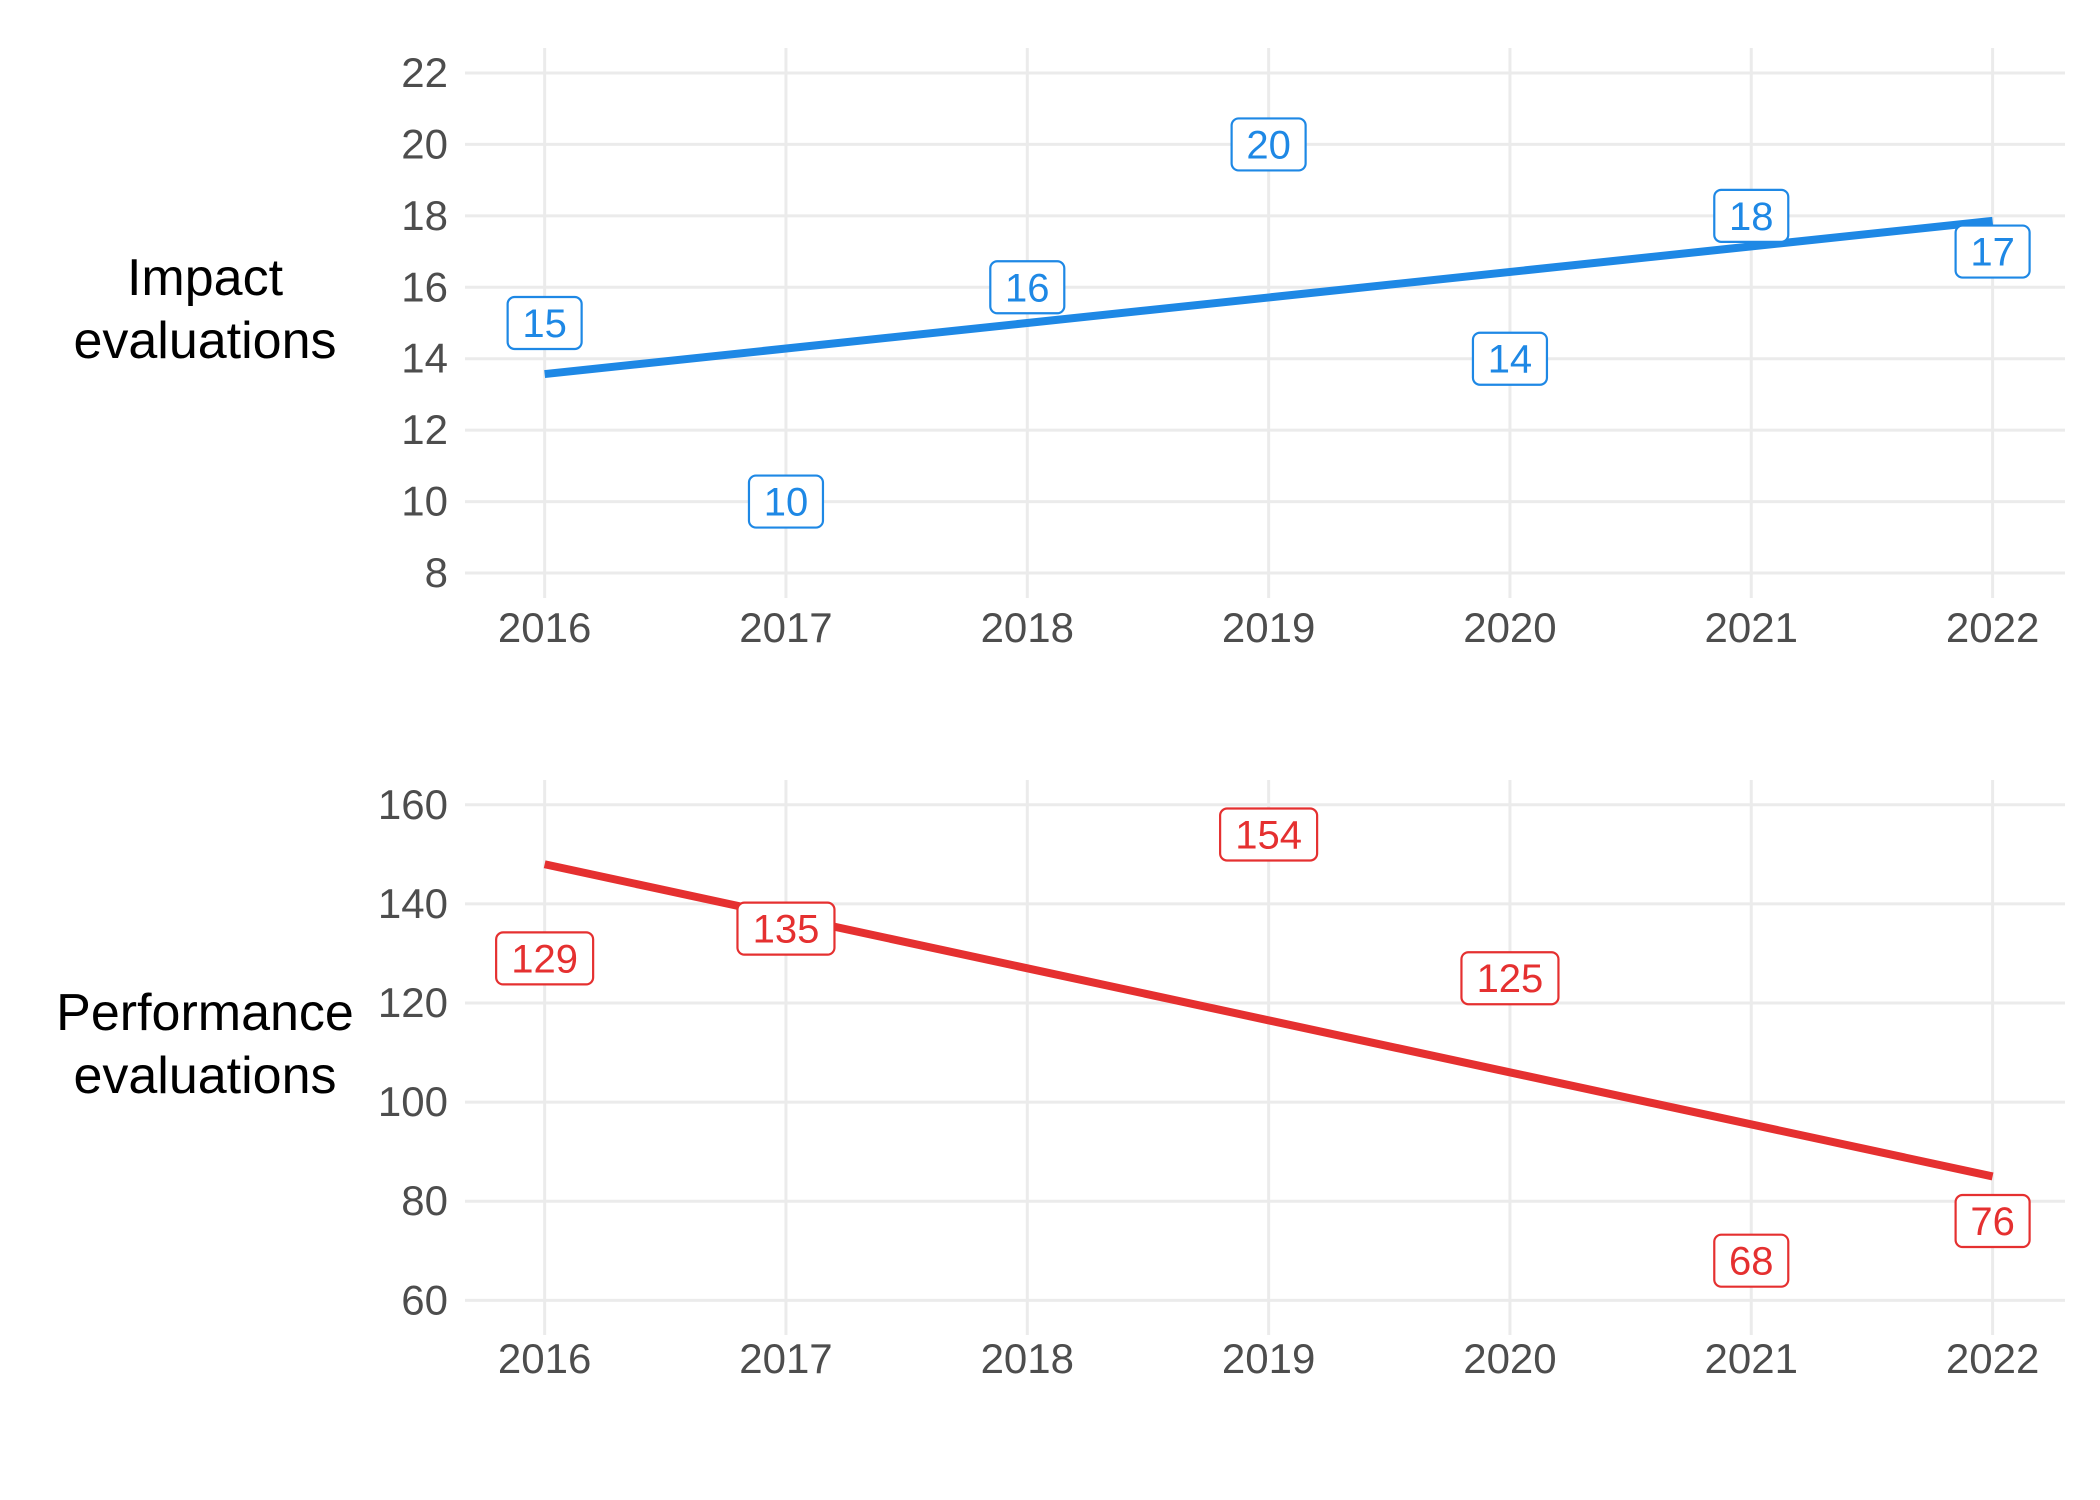 The width and height of the screenshot is (2100, 1500). What do you see at coordinates (436, 572) in the screenshot?
I see `y-tick-label: 8` at bounding box center [436, 572].